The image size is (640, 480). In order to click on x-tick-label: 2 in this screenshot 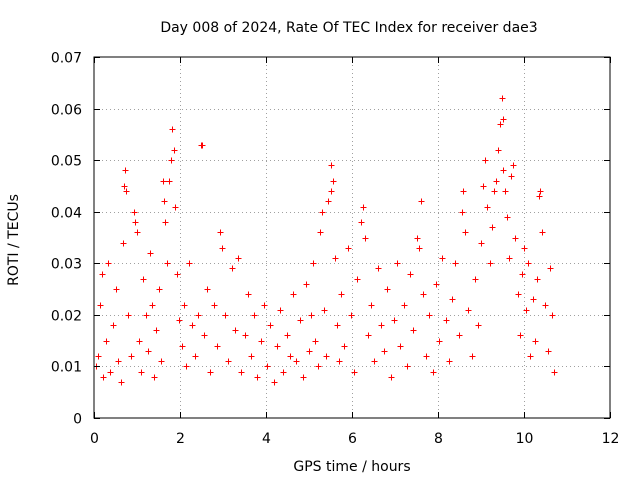, I will do `click(180, 439)`.